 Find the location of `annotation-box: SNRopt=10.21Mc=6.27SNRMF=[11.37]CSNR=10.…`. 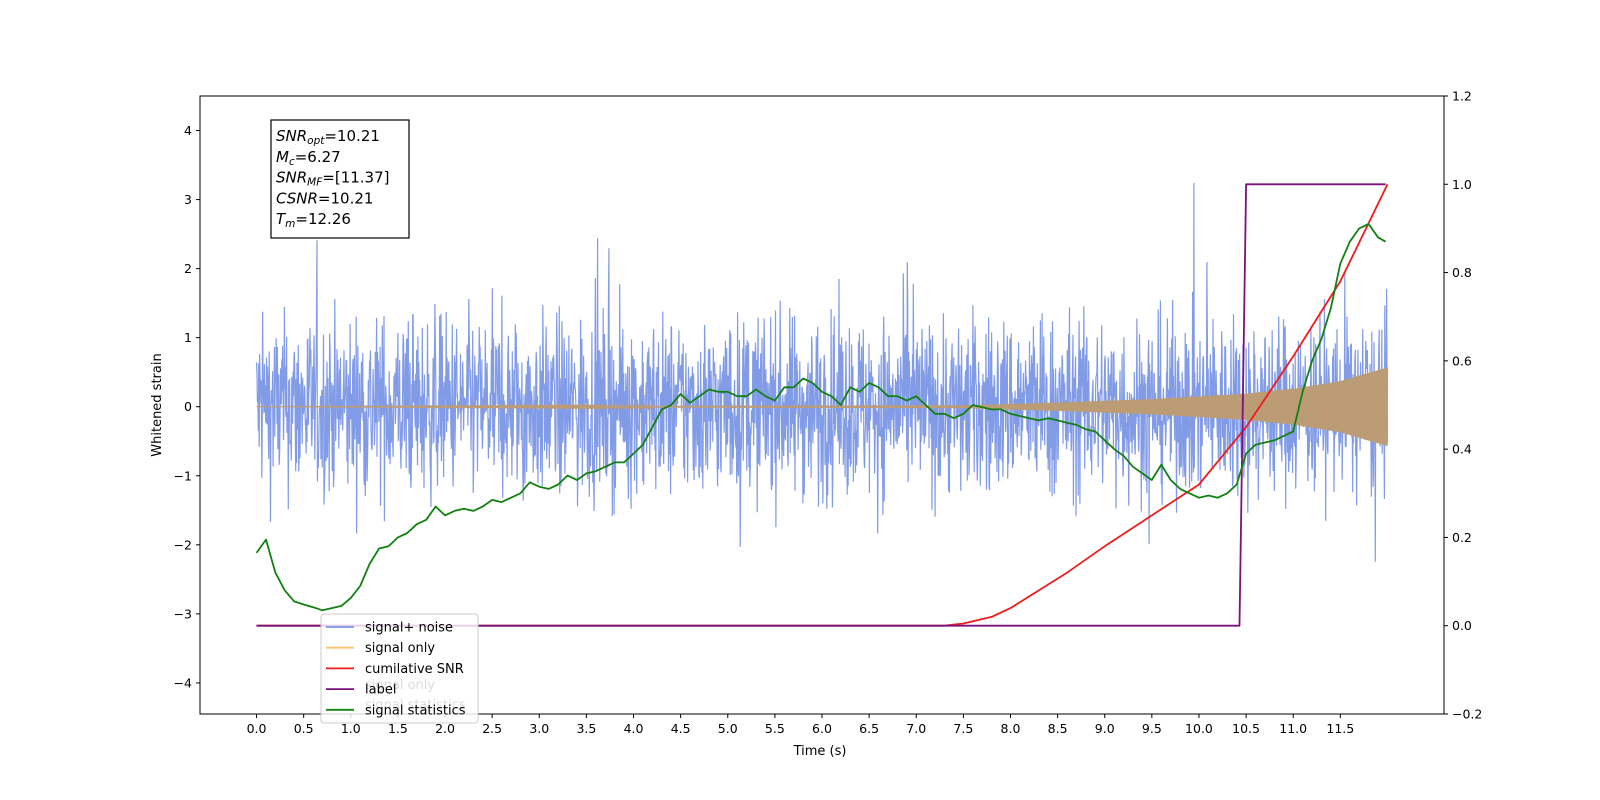

annotation-box: SNRopt=10.21Mc=6.27SNRMF=[11.37]CSNR=10.… is located at coordinates (340, 179).